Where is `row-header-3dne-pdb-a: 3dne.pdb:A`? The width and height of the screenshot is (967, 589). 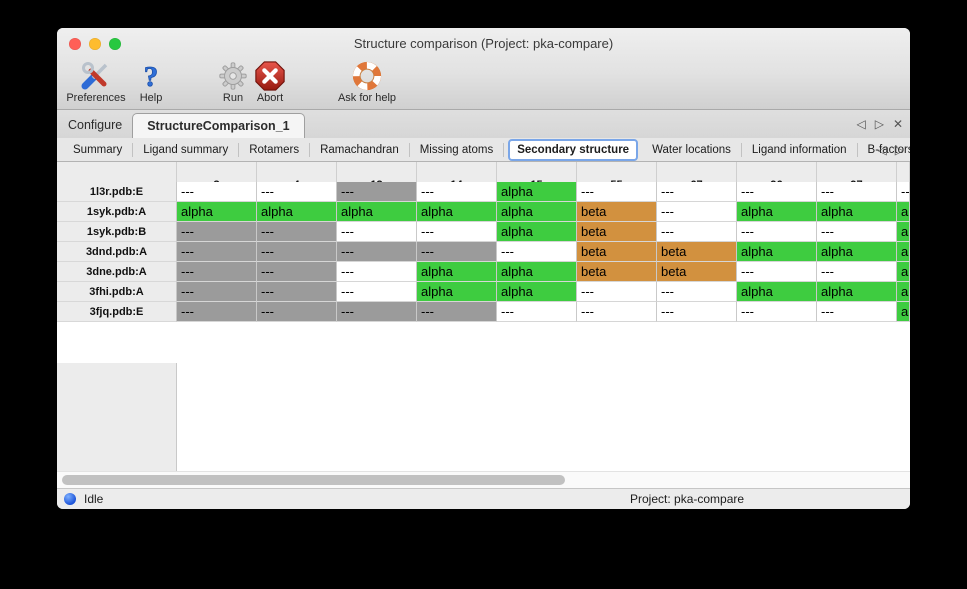
row-header-3dne-pdb-a: 3dne.pdb:A is located at coordinates (117, 272).